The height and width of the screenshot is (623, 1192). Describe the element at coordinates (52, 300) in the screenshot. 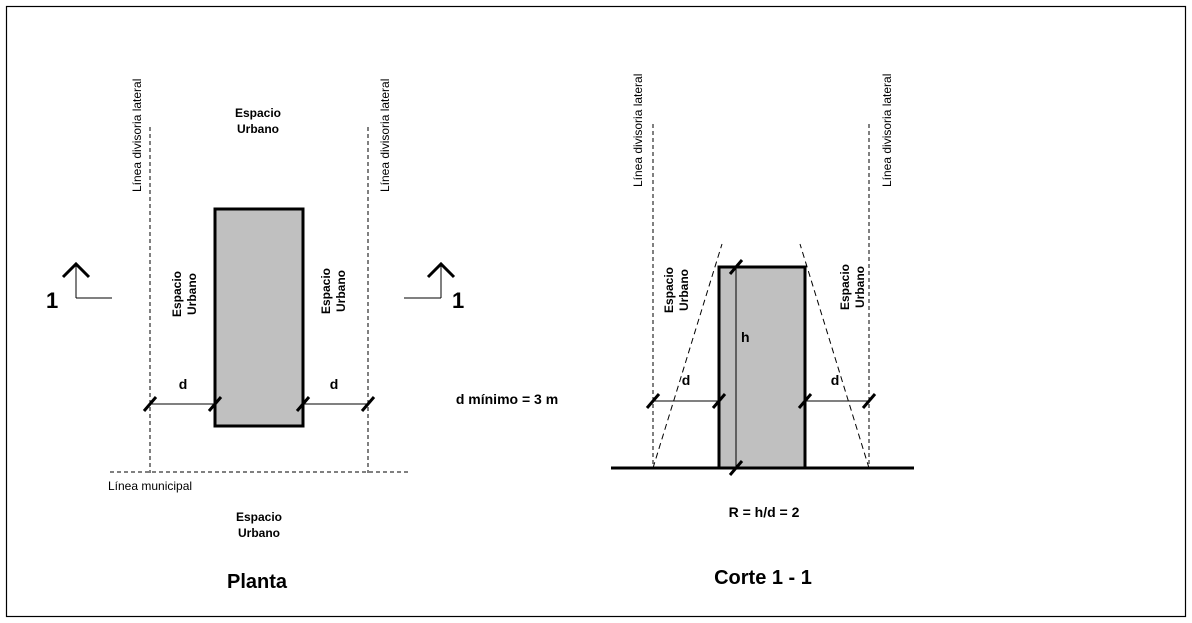

I see `section-mark-left: 1` at that location.